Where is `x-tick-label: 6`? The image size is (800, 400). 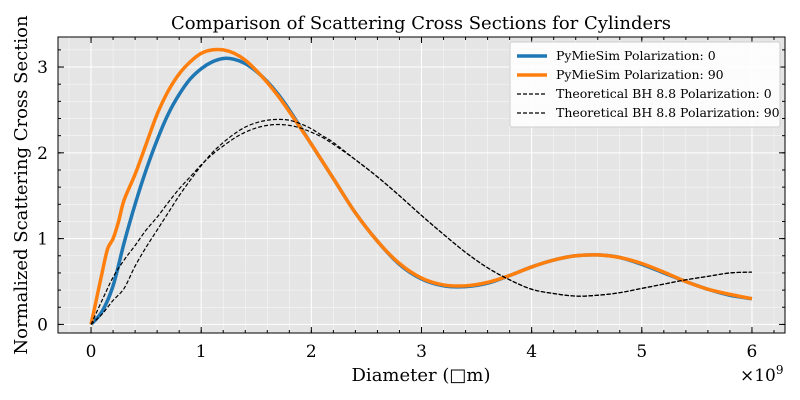 x-tick-label: 6 is located at coordinates (752, 352).